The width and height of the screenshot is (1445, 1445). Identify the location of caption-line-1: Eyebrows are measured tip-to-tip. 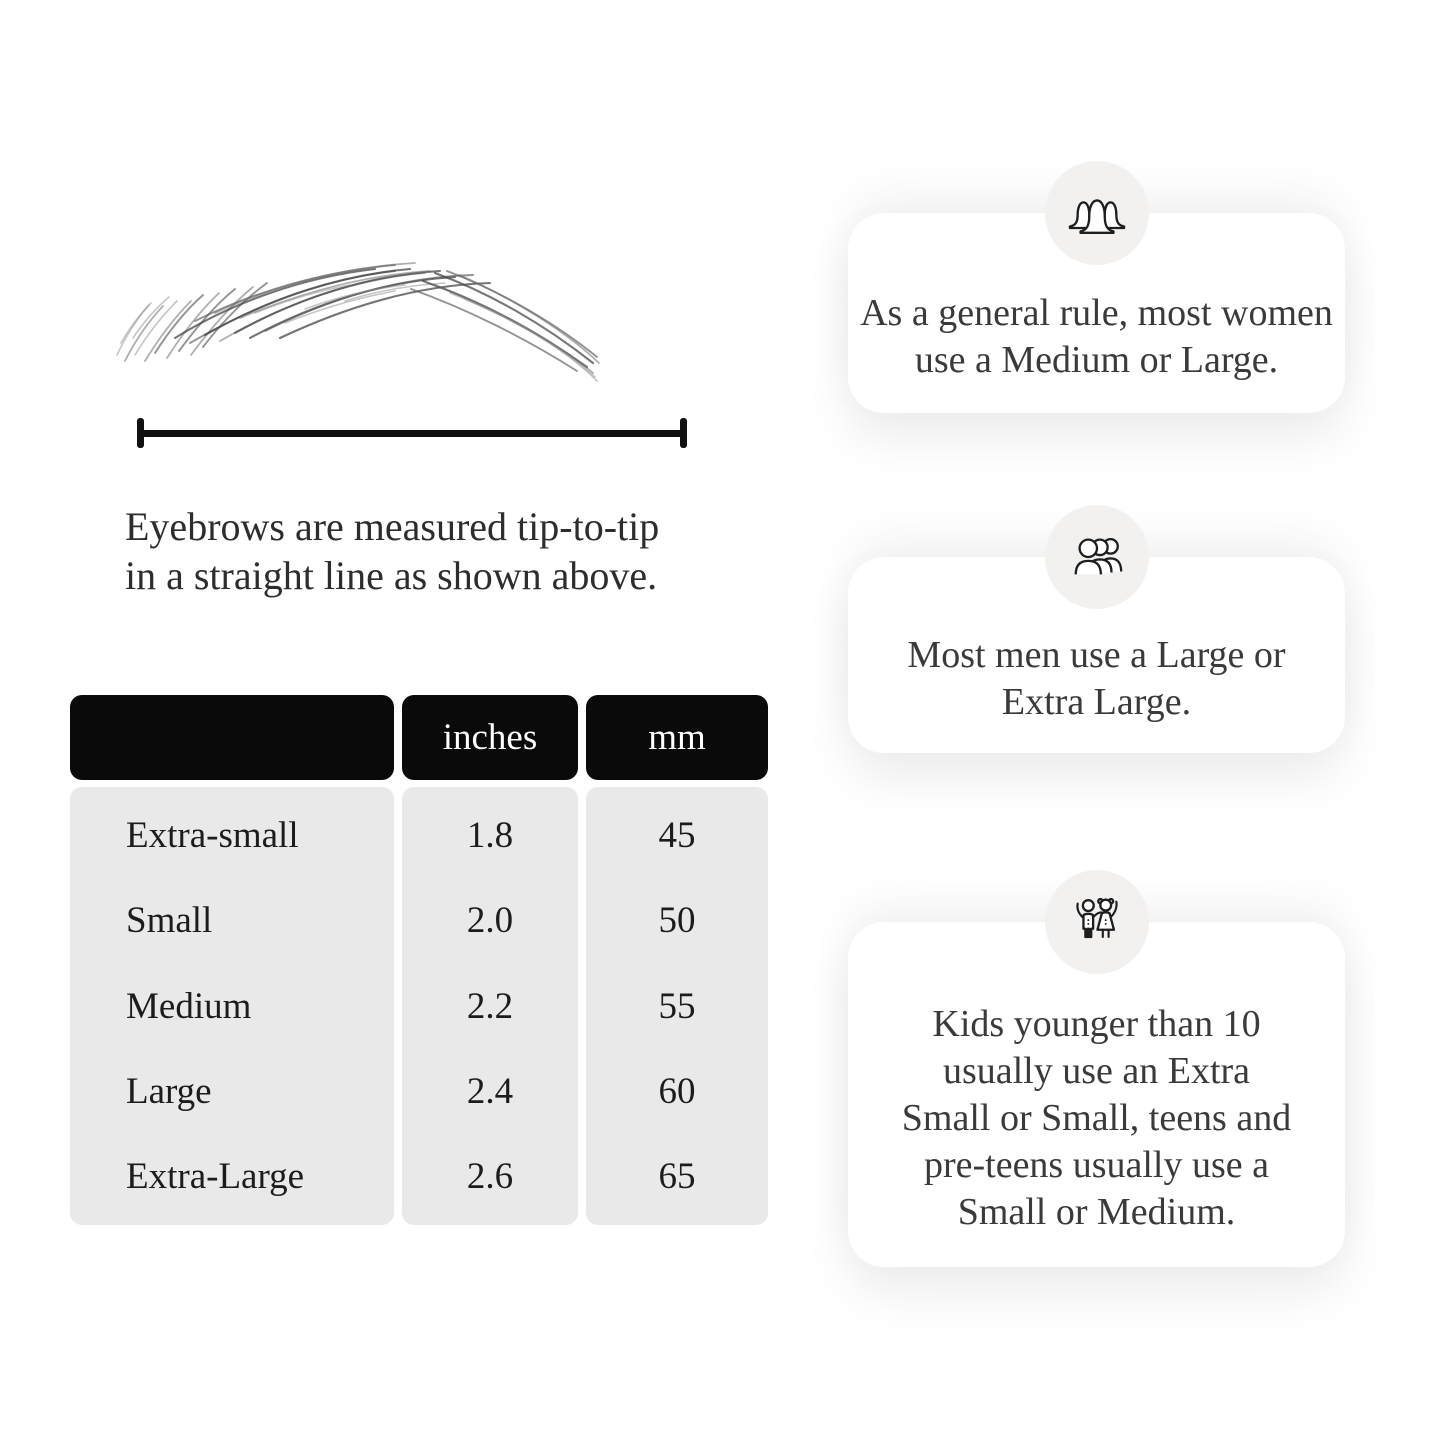
(392, 526).